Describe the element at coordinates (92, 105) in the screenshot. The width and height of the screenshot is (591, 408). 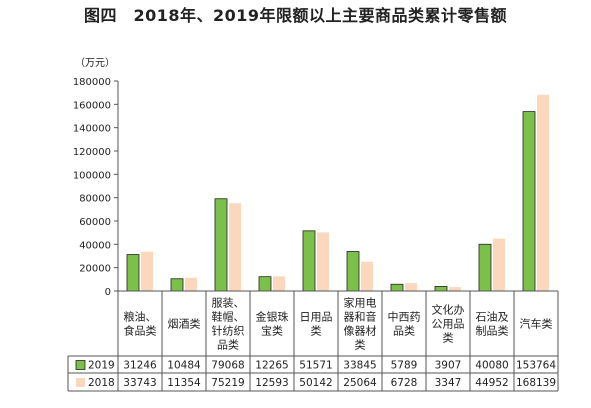
I see `y-tick-label: 160000` at that location.